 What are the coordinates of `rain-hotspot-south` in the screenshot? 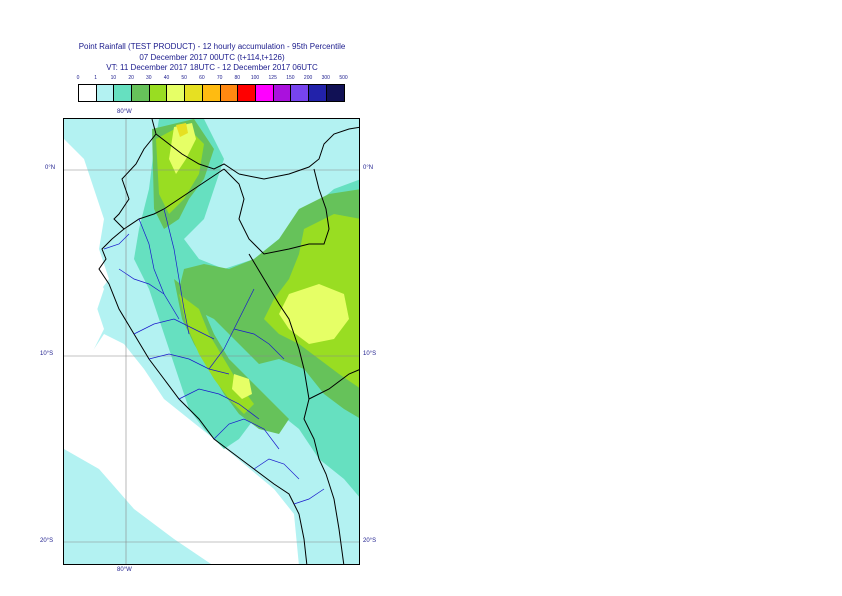 It's located at (242, 386).